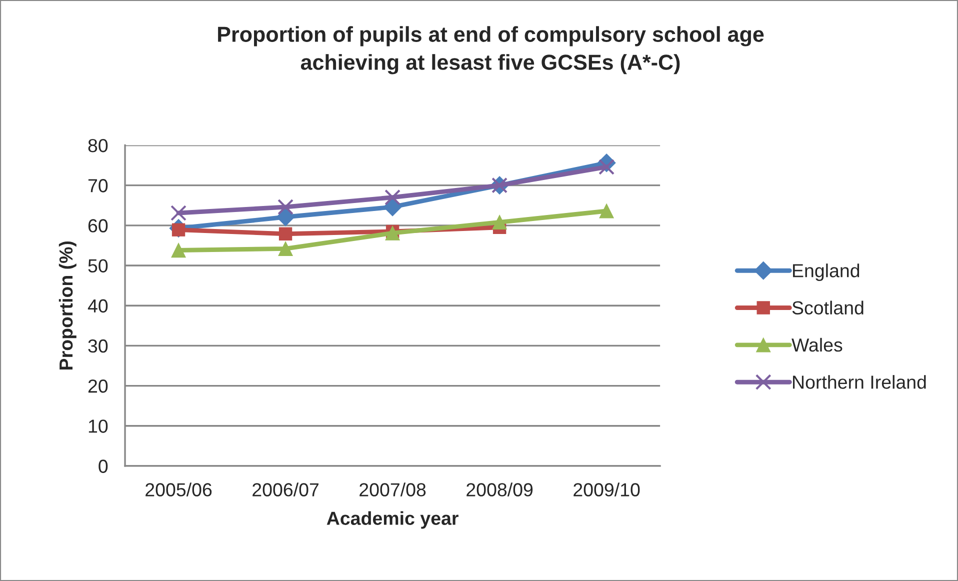  Describe the element at coordinates (392, 520) in the screenshot. I see `x-axis-title: Academic year` at that location.